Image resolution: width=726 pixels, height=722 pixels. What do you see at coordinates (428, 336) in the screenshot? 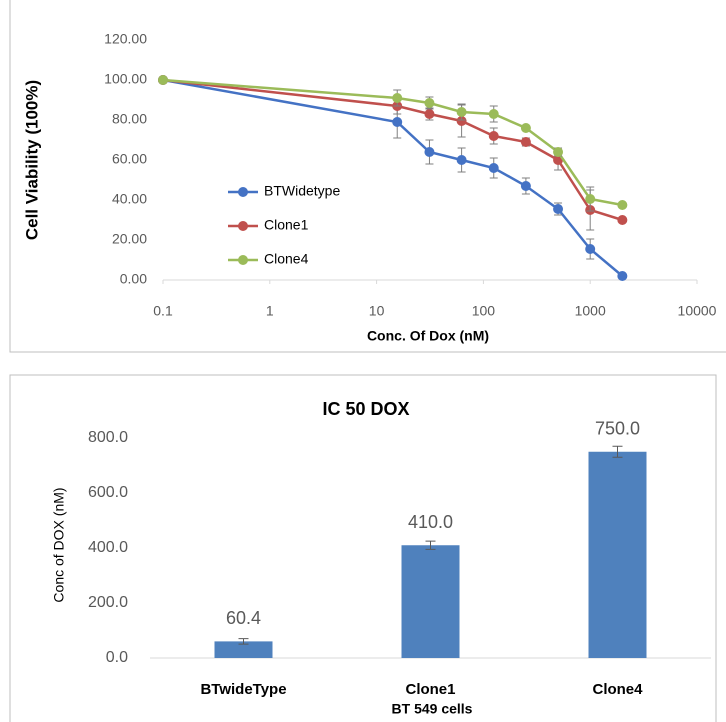
I see `x-axis-label: Conc. Of Dox (nM)` at bounding box center [428, 336].